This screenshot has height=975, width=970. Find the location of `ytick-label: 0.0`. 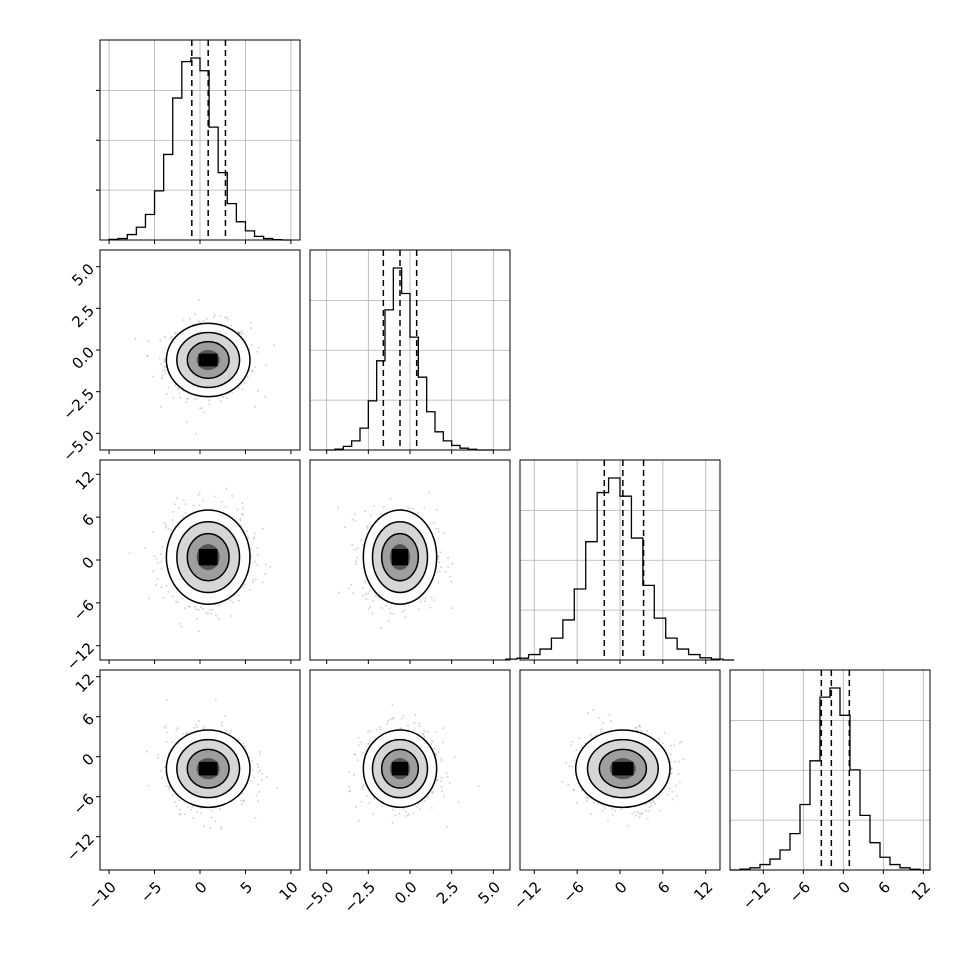

ytick-label: 0.0 is located at coordinates (83, 358).